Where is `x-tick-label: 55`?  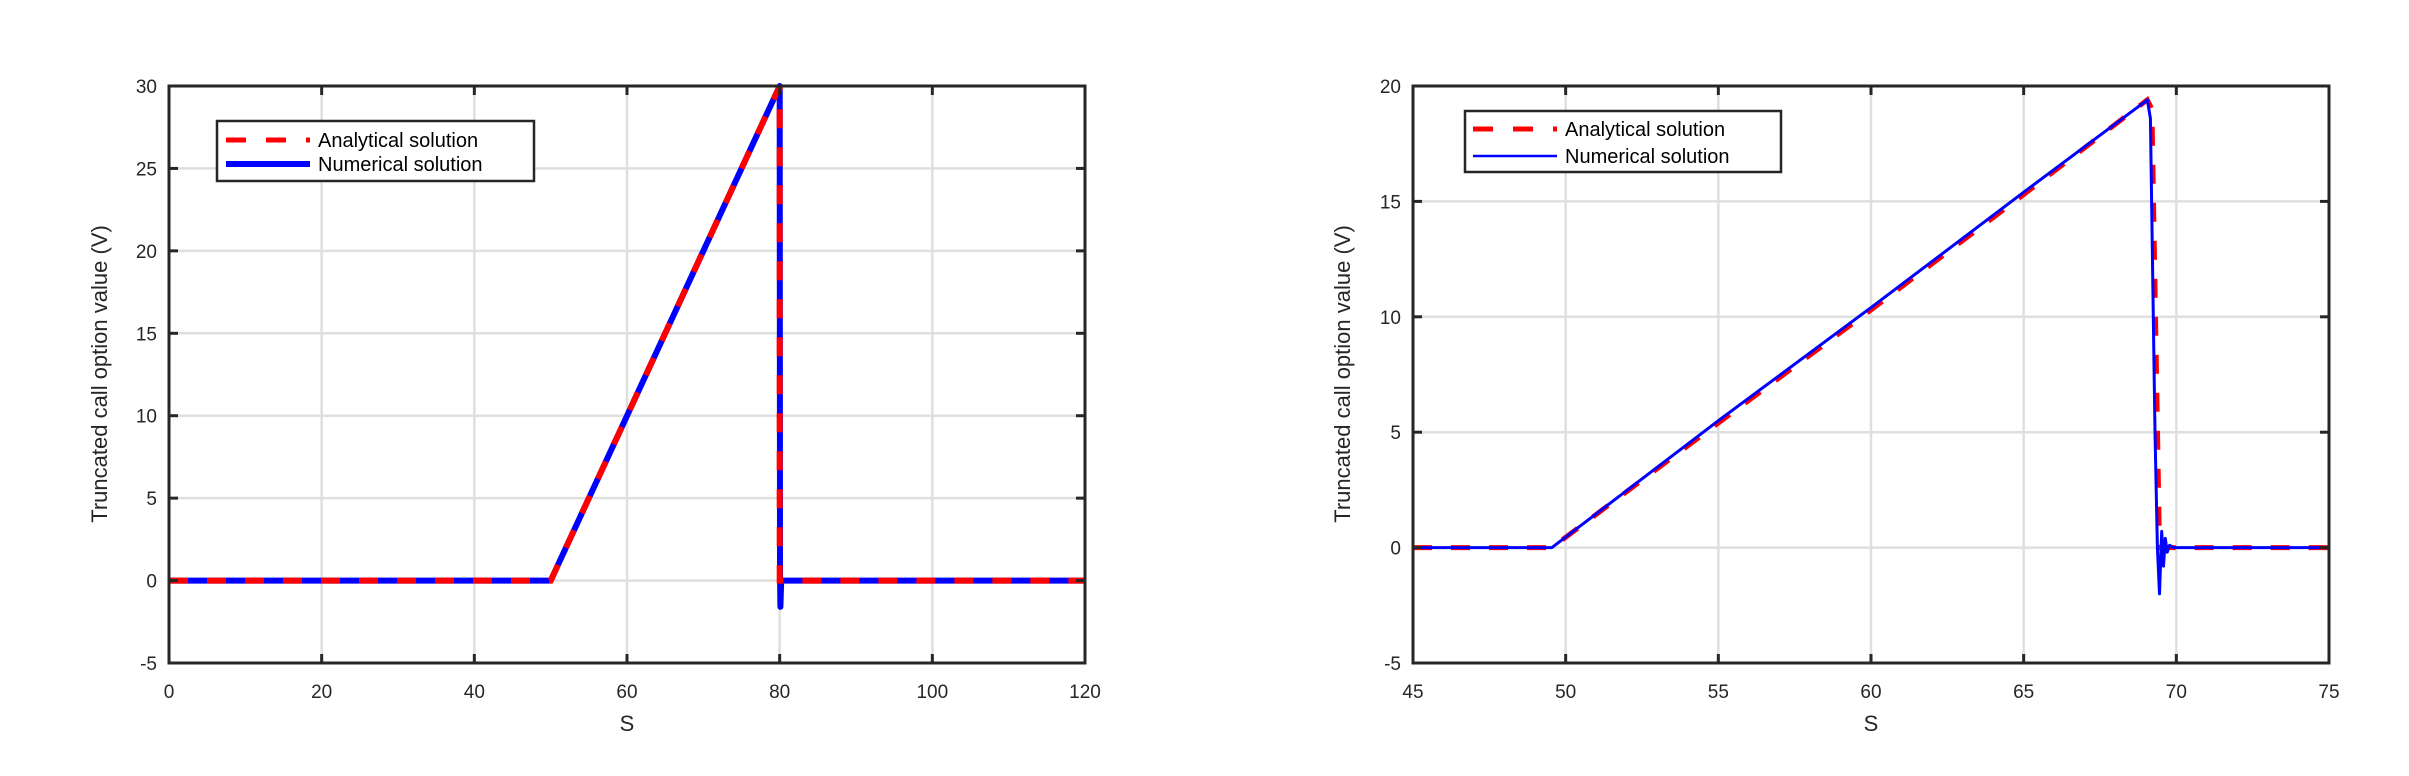 x-tick-label: 55 is located at coordinates (1718, 692).